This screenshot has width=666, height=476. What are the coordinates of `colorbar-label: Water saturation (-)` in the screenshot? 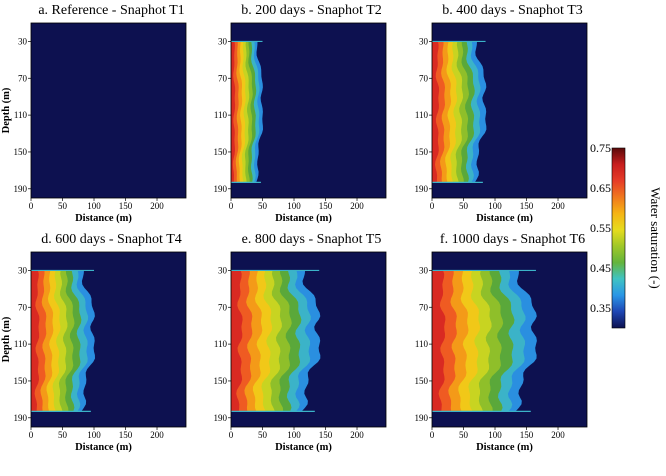 It's located at (655, 237).